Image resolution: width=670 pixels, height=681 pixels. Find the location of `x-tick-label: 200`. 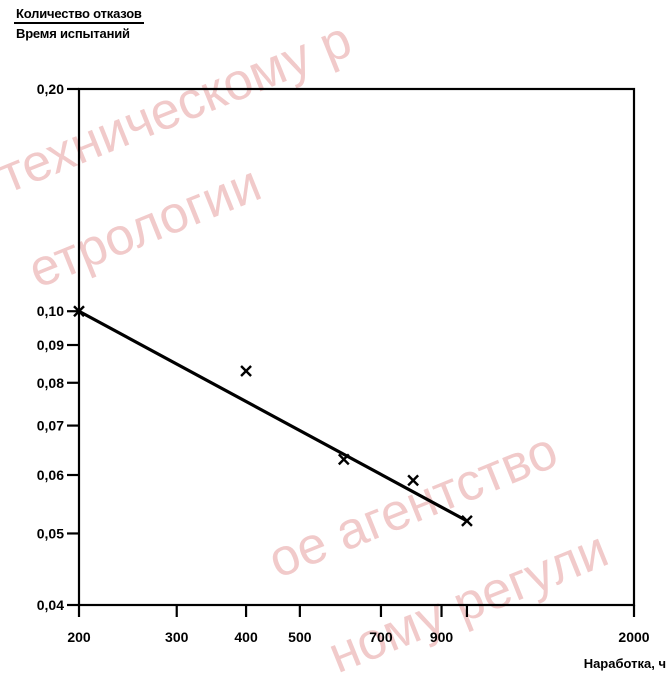

x-tick-label: 200 is located at coordinates (79, 637).